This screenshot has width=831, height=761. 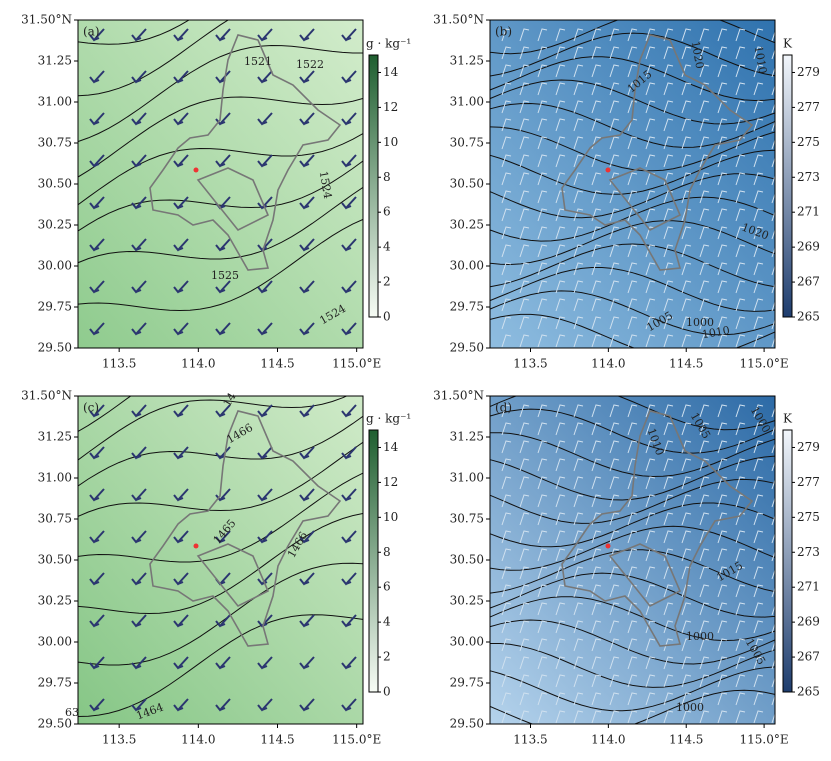 What do you see at coordinates (787, 186) in the screenshot?
I see `colorbar` at bounding box center [787, 186].